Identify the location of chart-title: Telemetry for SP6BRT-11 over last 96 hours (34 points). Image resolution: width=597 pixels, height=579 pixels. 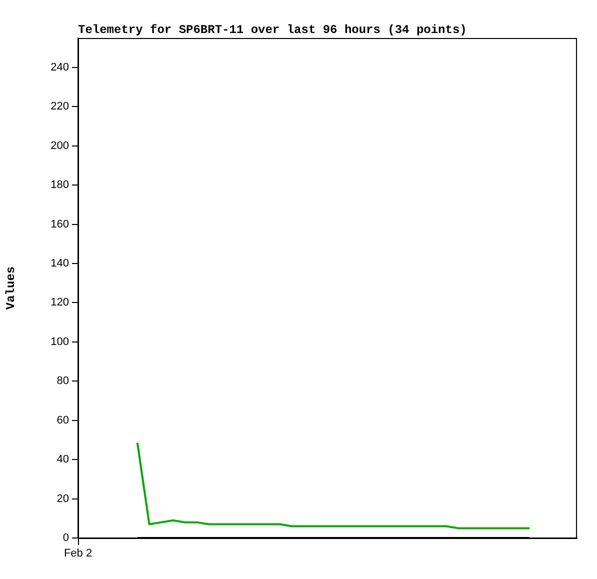
(272, 30).